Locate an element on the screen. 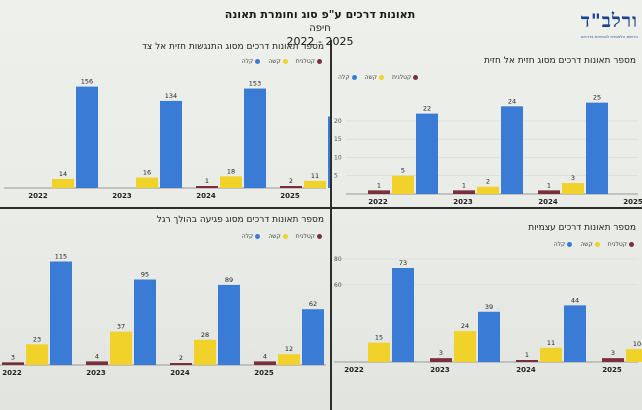  years-subtitle: 2025 - 2022 is located at coordinates (320, 41).